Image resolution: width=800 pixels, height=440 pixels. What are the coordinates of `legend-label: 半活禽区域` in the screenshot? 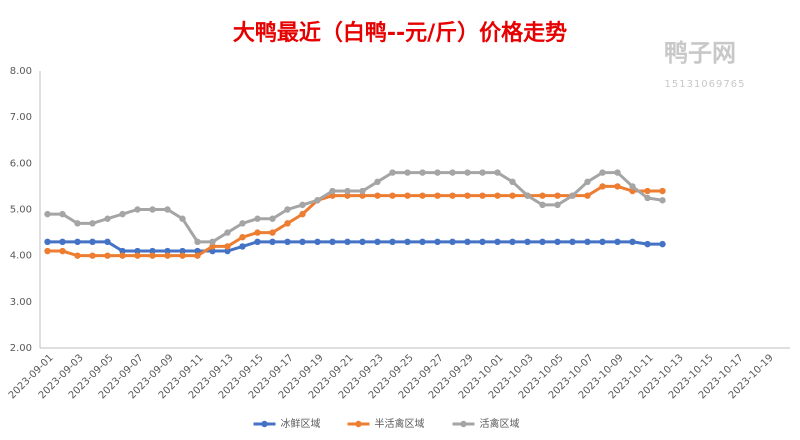 It's located at (400, 423).